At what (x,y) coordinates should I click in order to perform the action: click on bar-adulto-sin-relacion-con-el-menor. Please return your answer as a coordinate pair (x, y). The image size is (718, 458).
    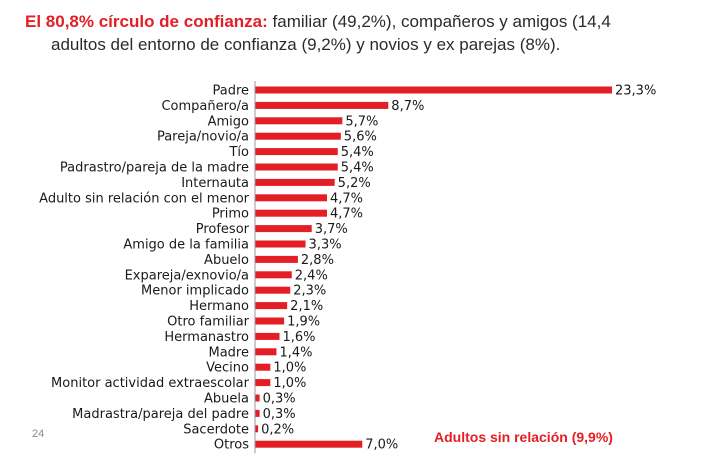
    Looking at the image, I should click on (291, 198).